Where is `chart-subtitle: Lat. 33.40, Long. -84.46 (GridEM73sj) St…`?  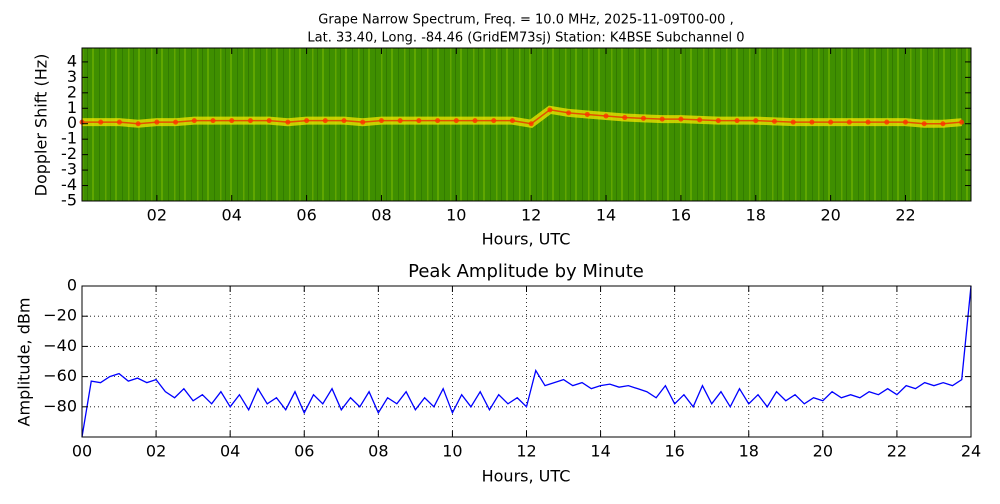 chart-subtitle: Lat. 33.40, Long. -84.46 (GridEM73sj) St… is located at coordinates (525, 38).